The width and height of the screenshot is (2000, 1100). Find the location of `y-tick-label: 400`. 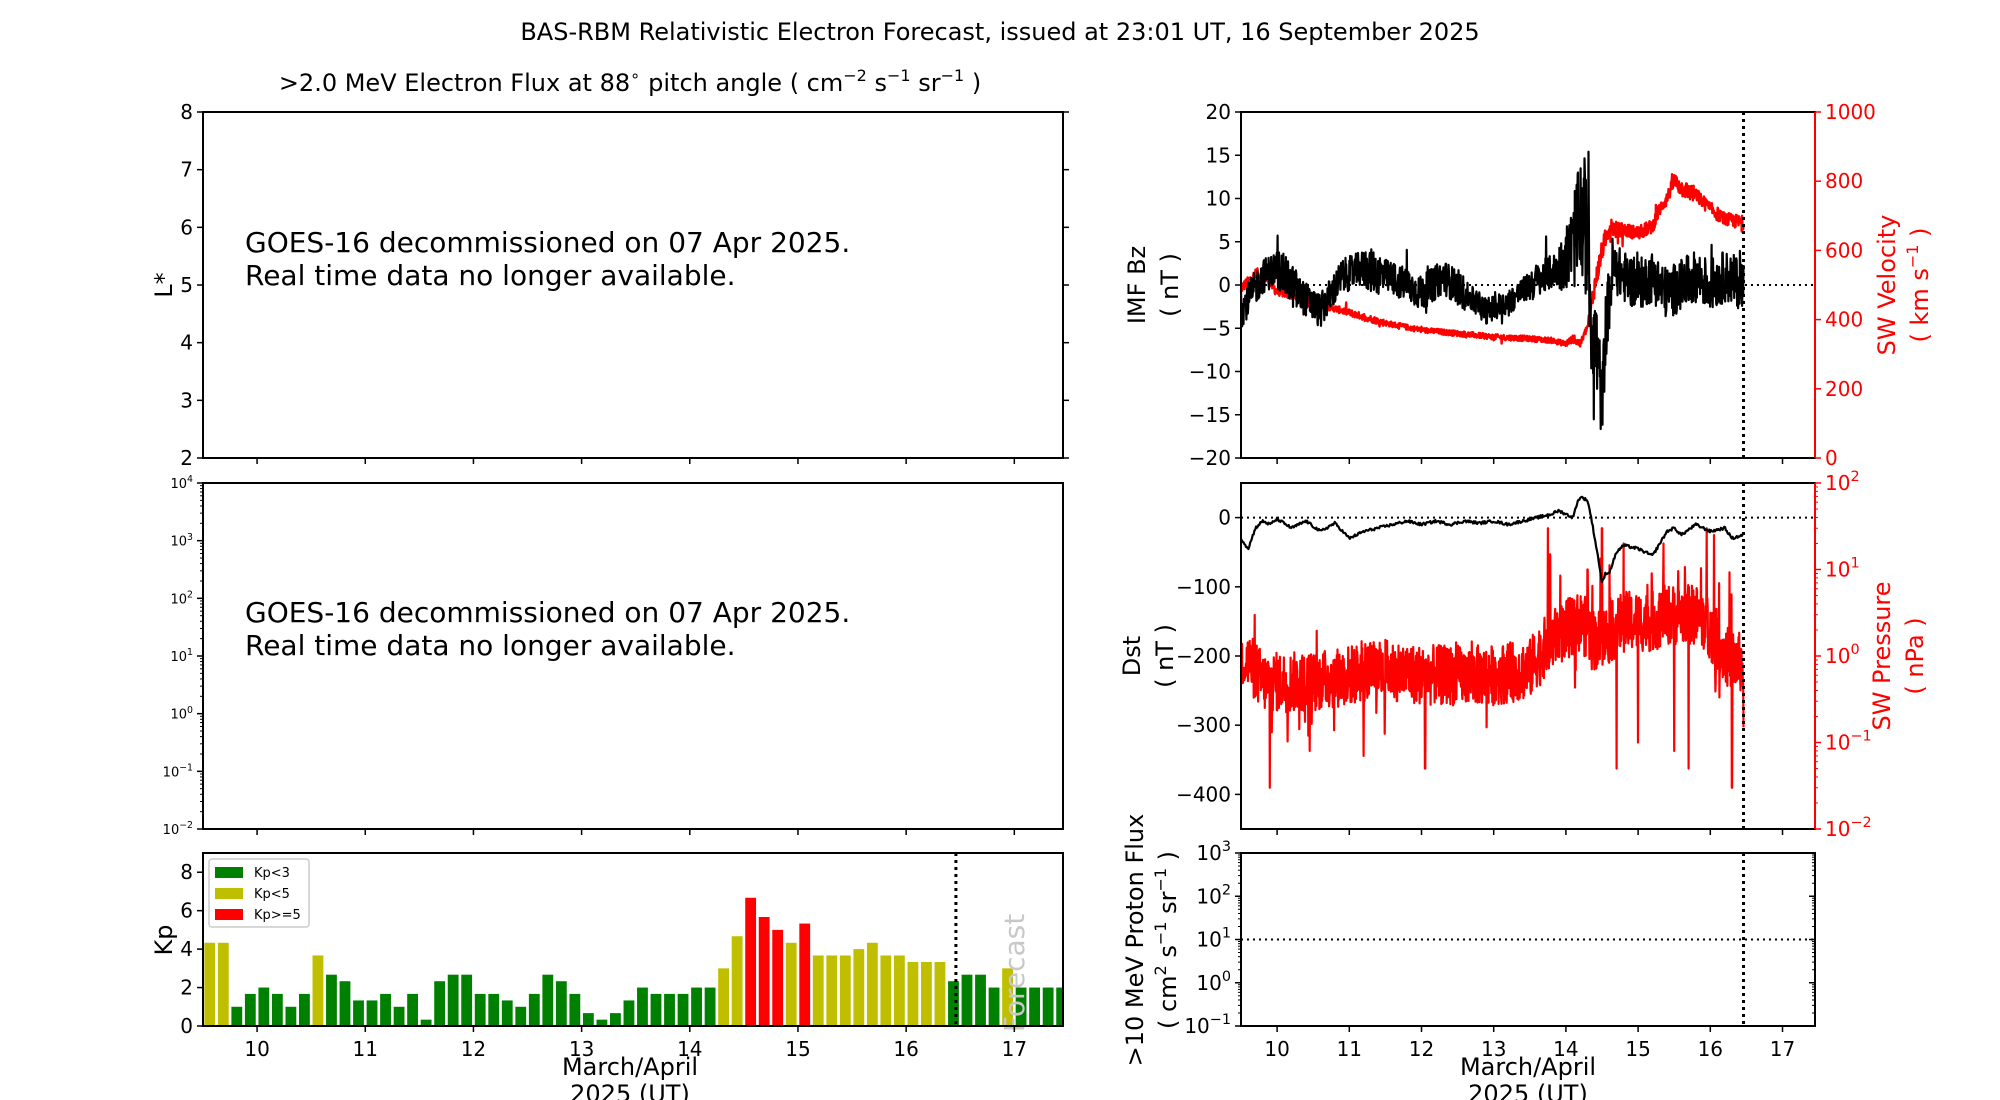

y-tick-label: 400 is located at coordinates (1844, 320).